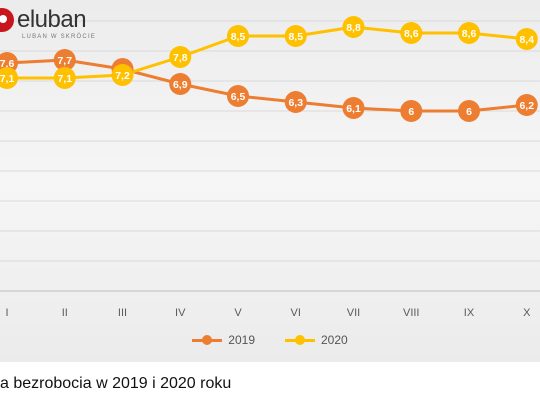 The height and width of the screenshot is (407, 540). What do you see at coordinates (411, 313) in the screenshot?
I see `x-tick-label: VIII` at bounding box center [411, 313].